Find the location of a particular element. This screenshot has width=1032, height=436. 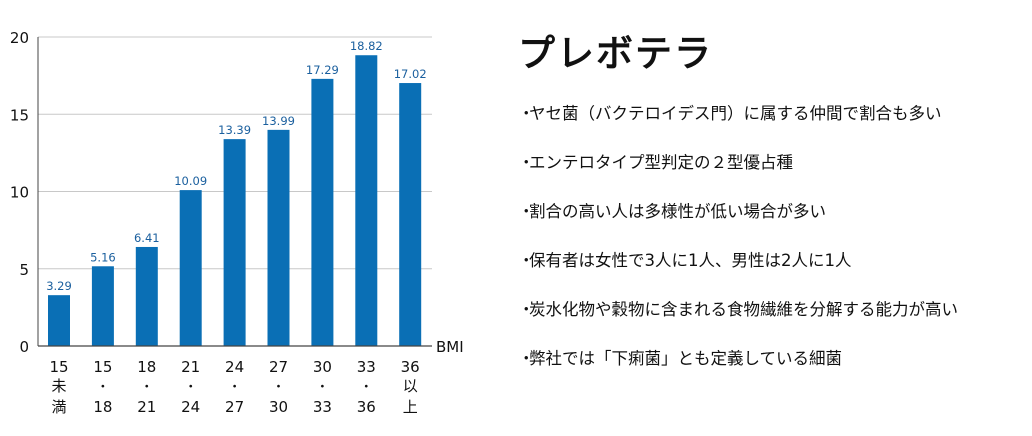

feature-item: ・ヤセ菌（バクテロイデス門）に属する仲間で割合も多い is located at coordinates (774, 114).